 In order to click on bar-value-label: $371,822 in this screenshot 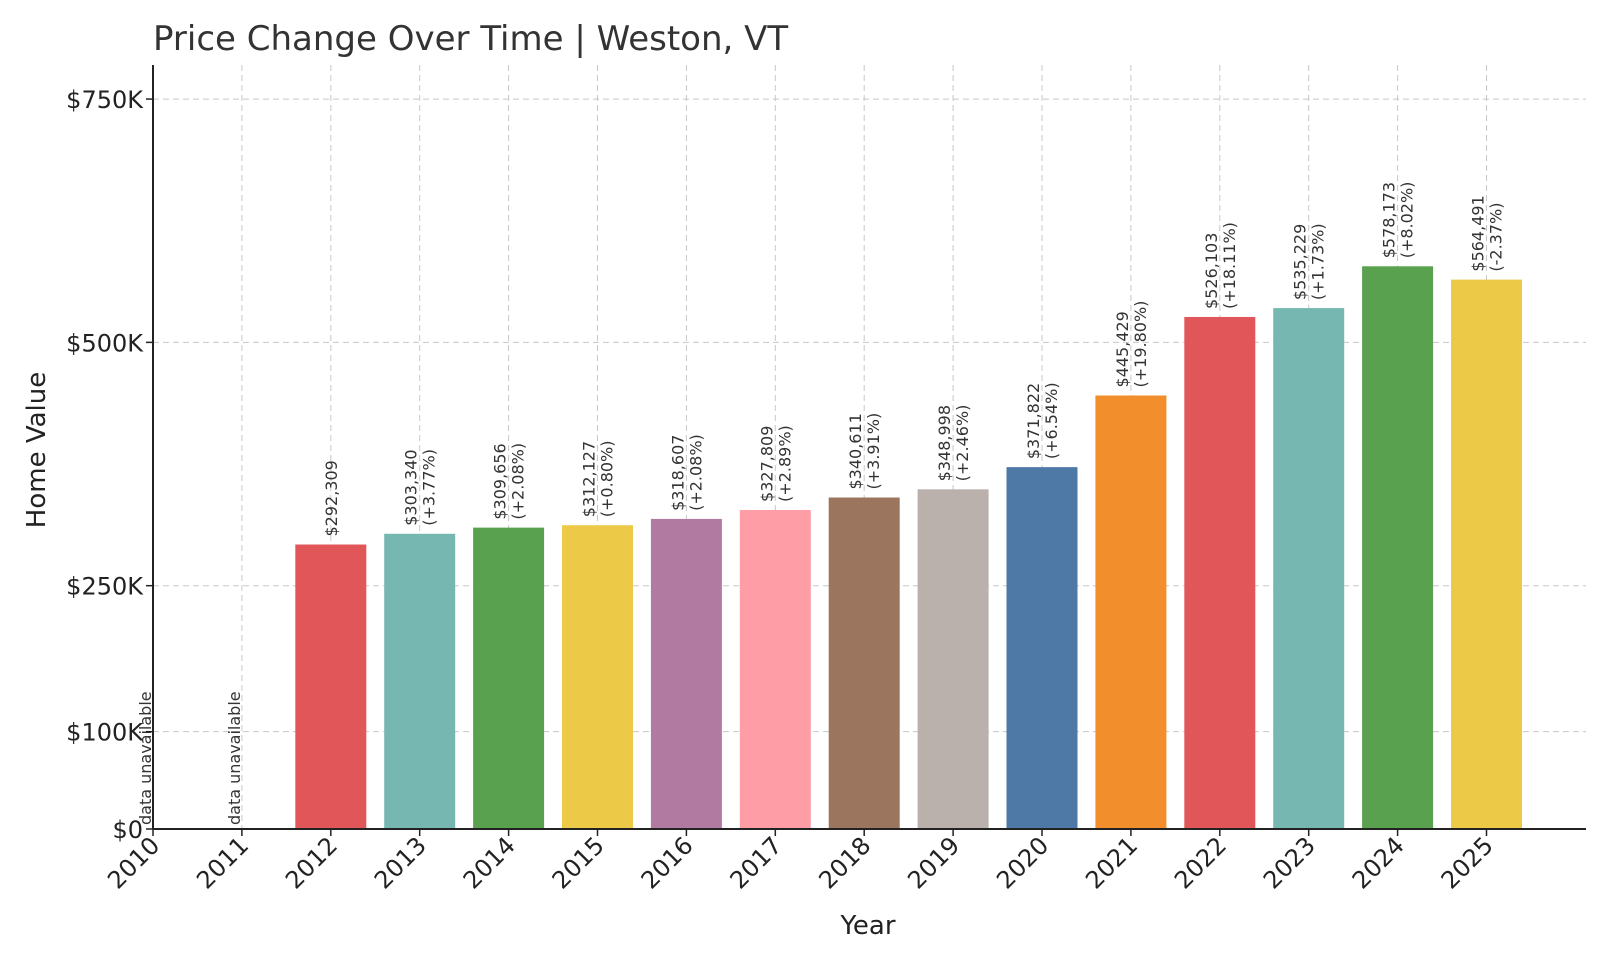, I will do `click(1033, 421)`.